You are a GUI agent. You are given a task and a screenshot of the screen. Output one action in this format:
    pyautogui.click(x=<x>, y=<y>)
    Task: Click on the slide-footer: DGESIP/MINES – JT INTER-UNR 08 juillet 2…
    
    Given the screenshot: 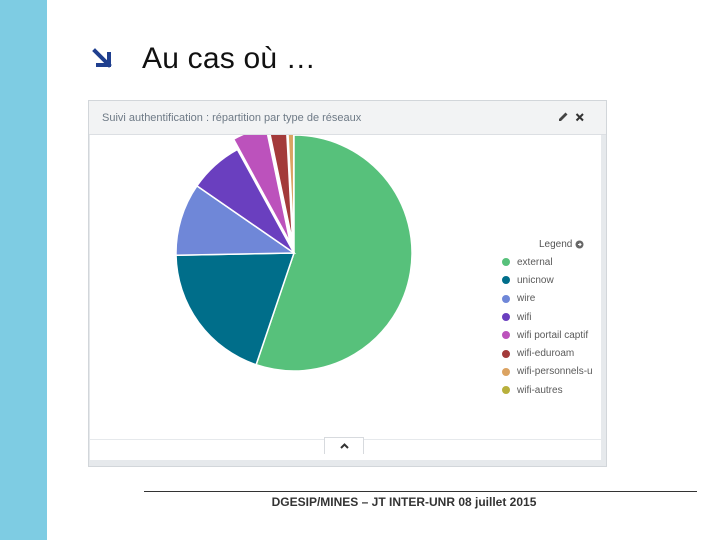 What is the action you would take?
    pyautogui.click(x=404, y=502)
    